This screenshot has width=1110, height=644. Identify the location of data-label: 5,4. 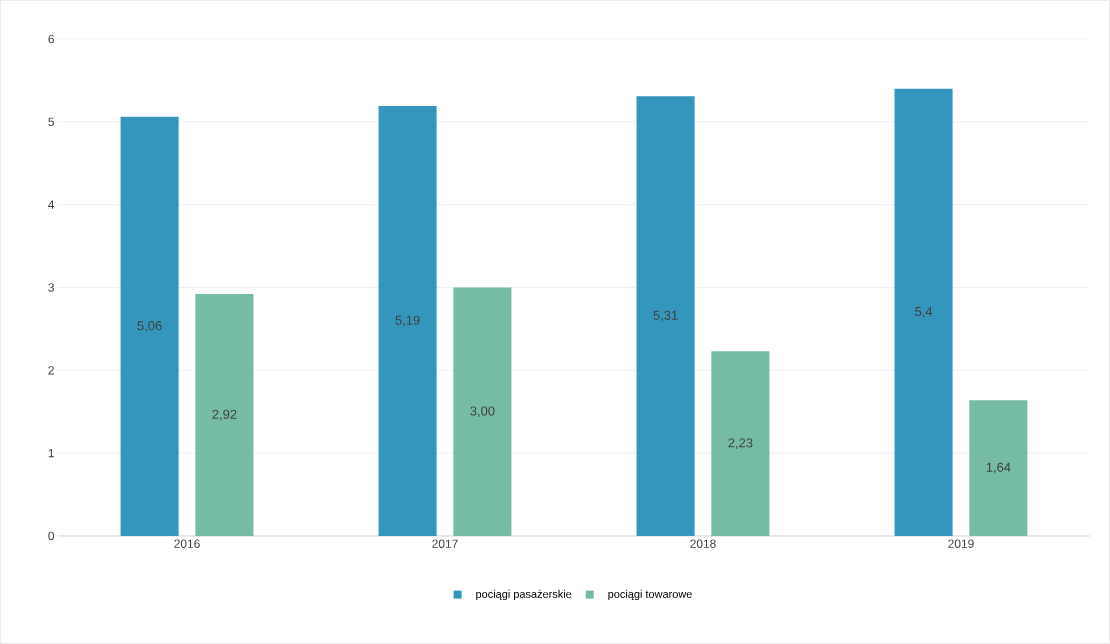
(924, 312).